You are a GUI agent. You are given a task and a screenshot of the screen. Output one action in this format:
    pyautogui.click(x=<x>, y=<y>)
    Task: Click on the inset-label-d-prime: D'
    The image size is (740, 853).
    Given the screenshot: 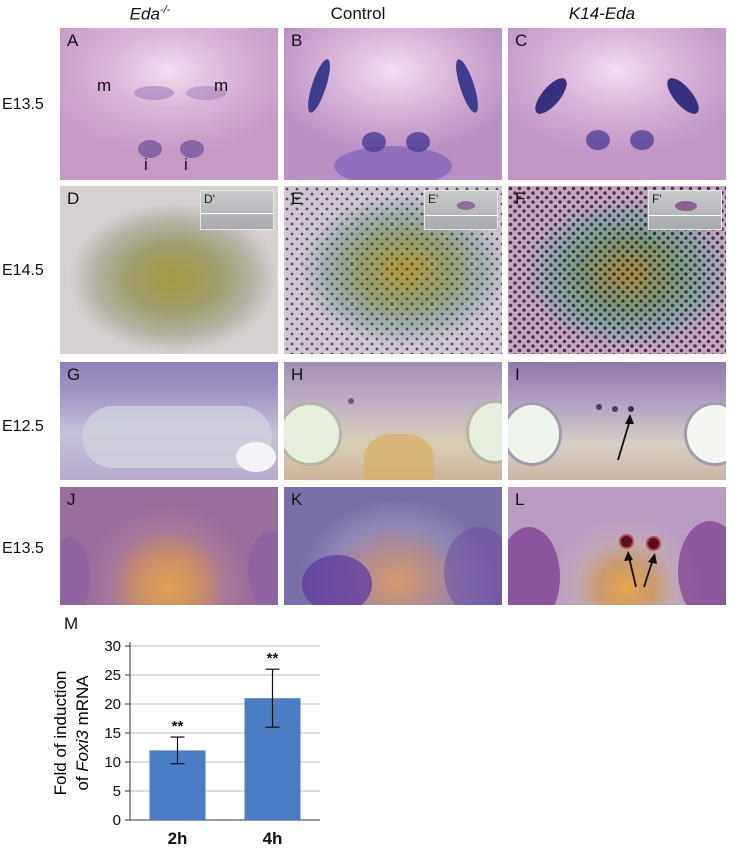 What is the action you would take?
    pyautogui.click(x=209, y=199)
    